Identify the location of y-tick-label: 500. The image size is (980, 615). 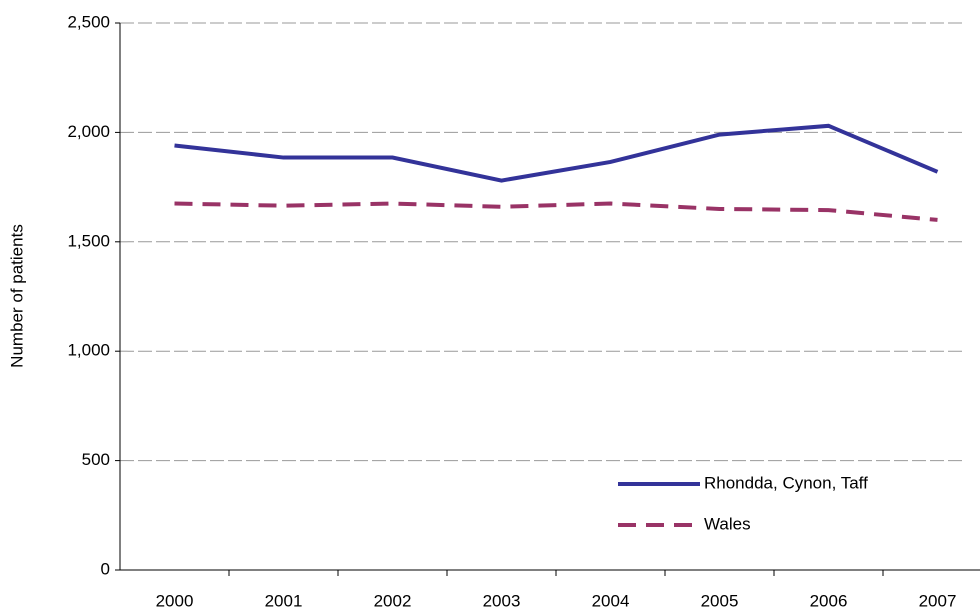
(96, 459).